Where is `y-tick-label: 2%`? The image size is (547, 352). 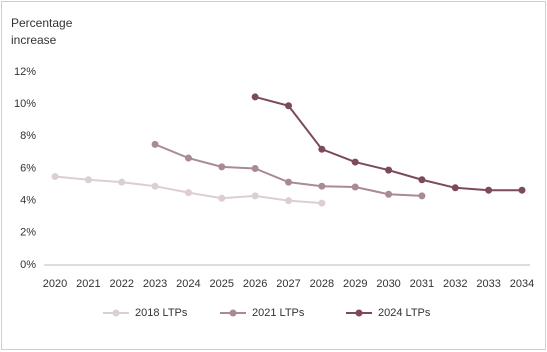 y-tick-label: 2% is located at coordinates (28, 233).